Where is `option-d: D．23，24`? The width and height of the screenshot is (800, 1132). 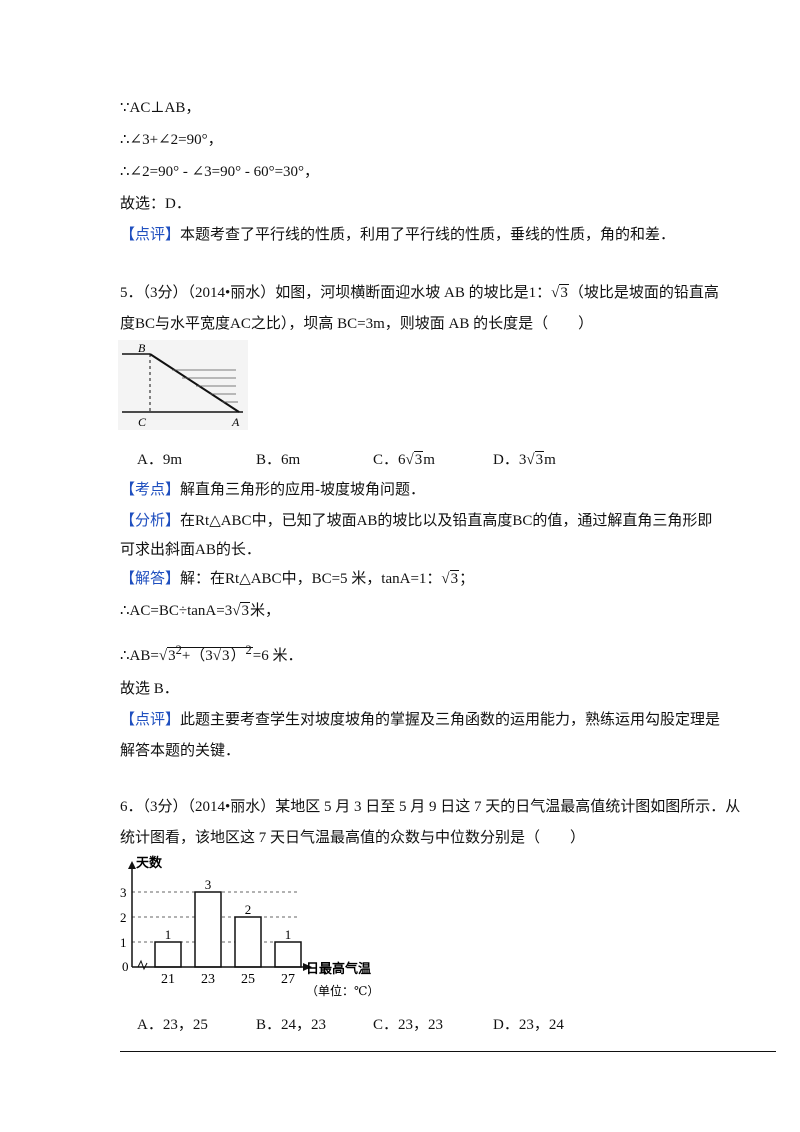
option-d: D．23，24 is located at coordinates (528, 1025).